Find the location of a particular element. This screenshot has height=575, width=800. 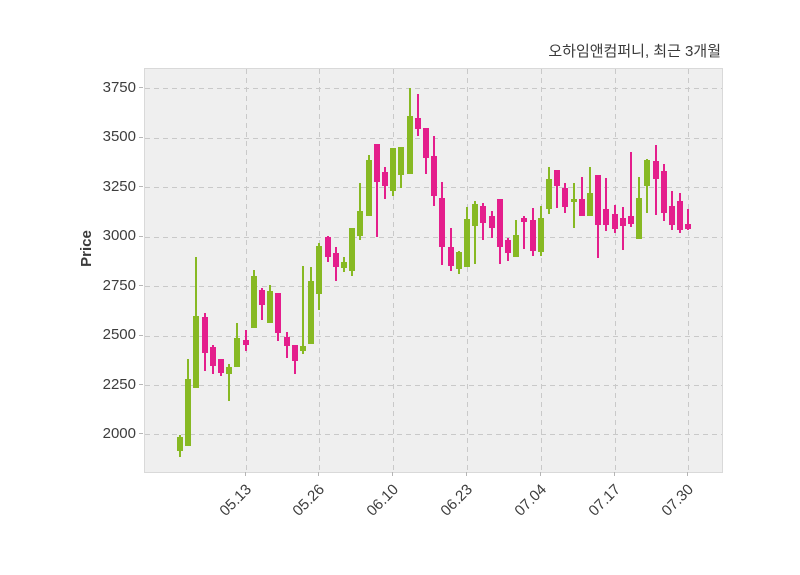

x-tick-label: 07.17 is located at coordinates (604, 500).